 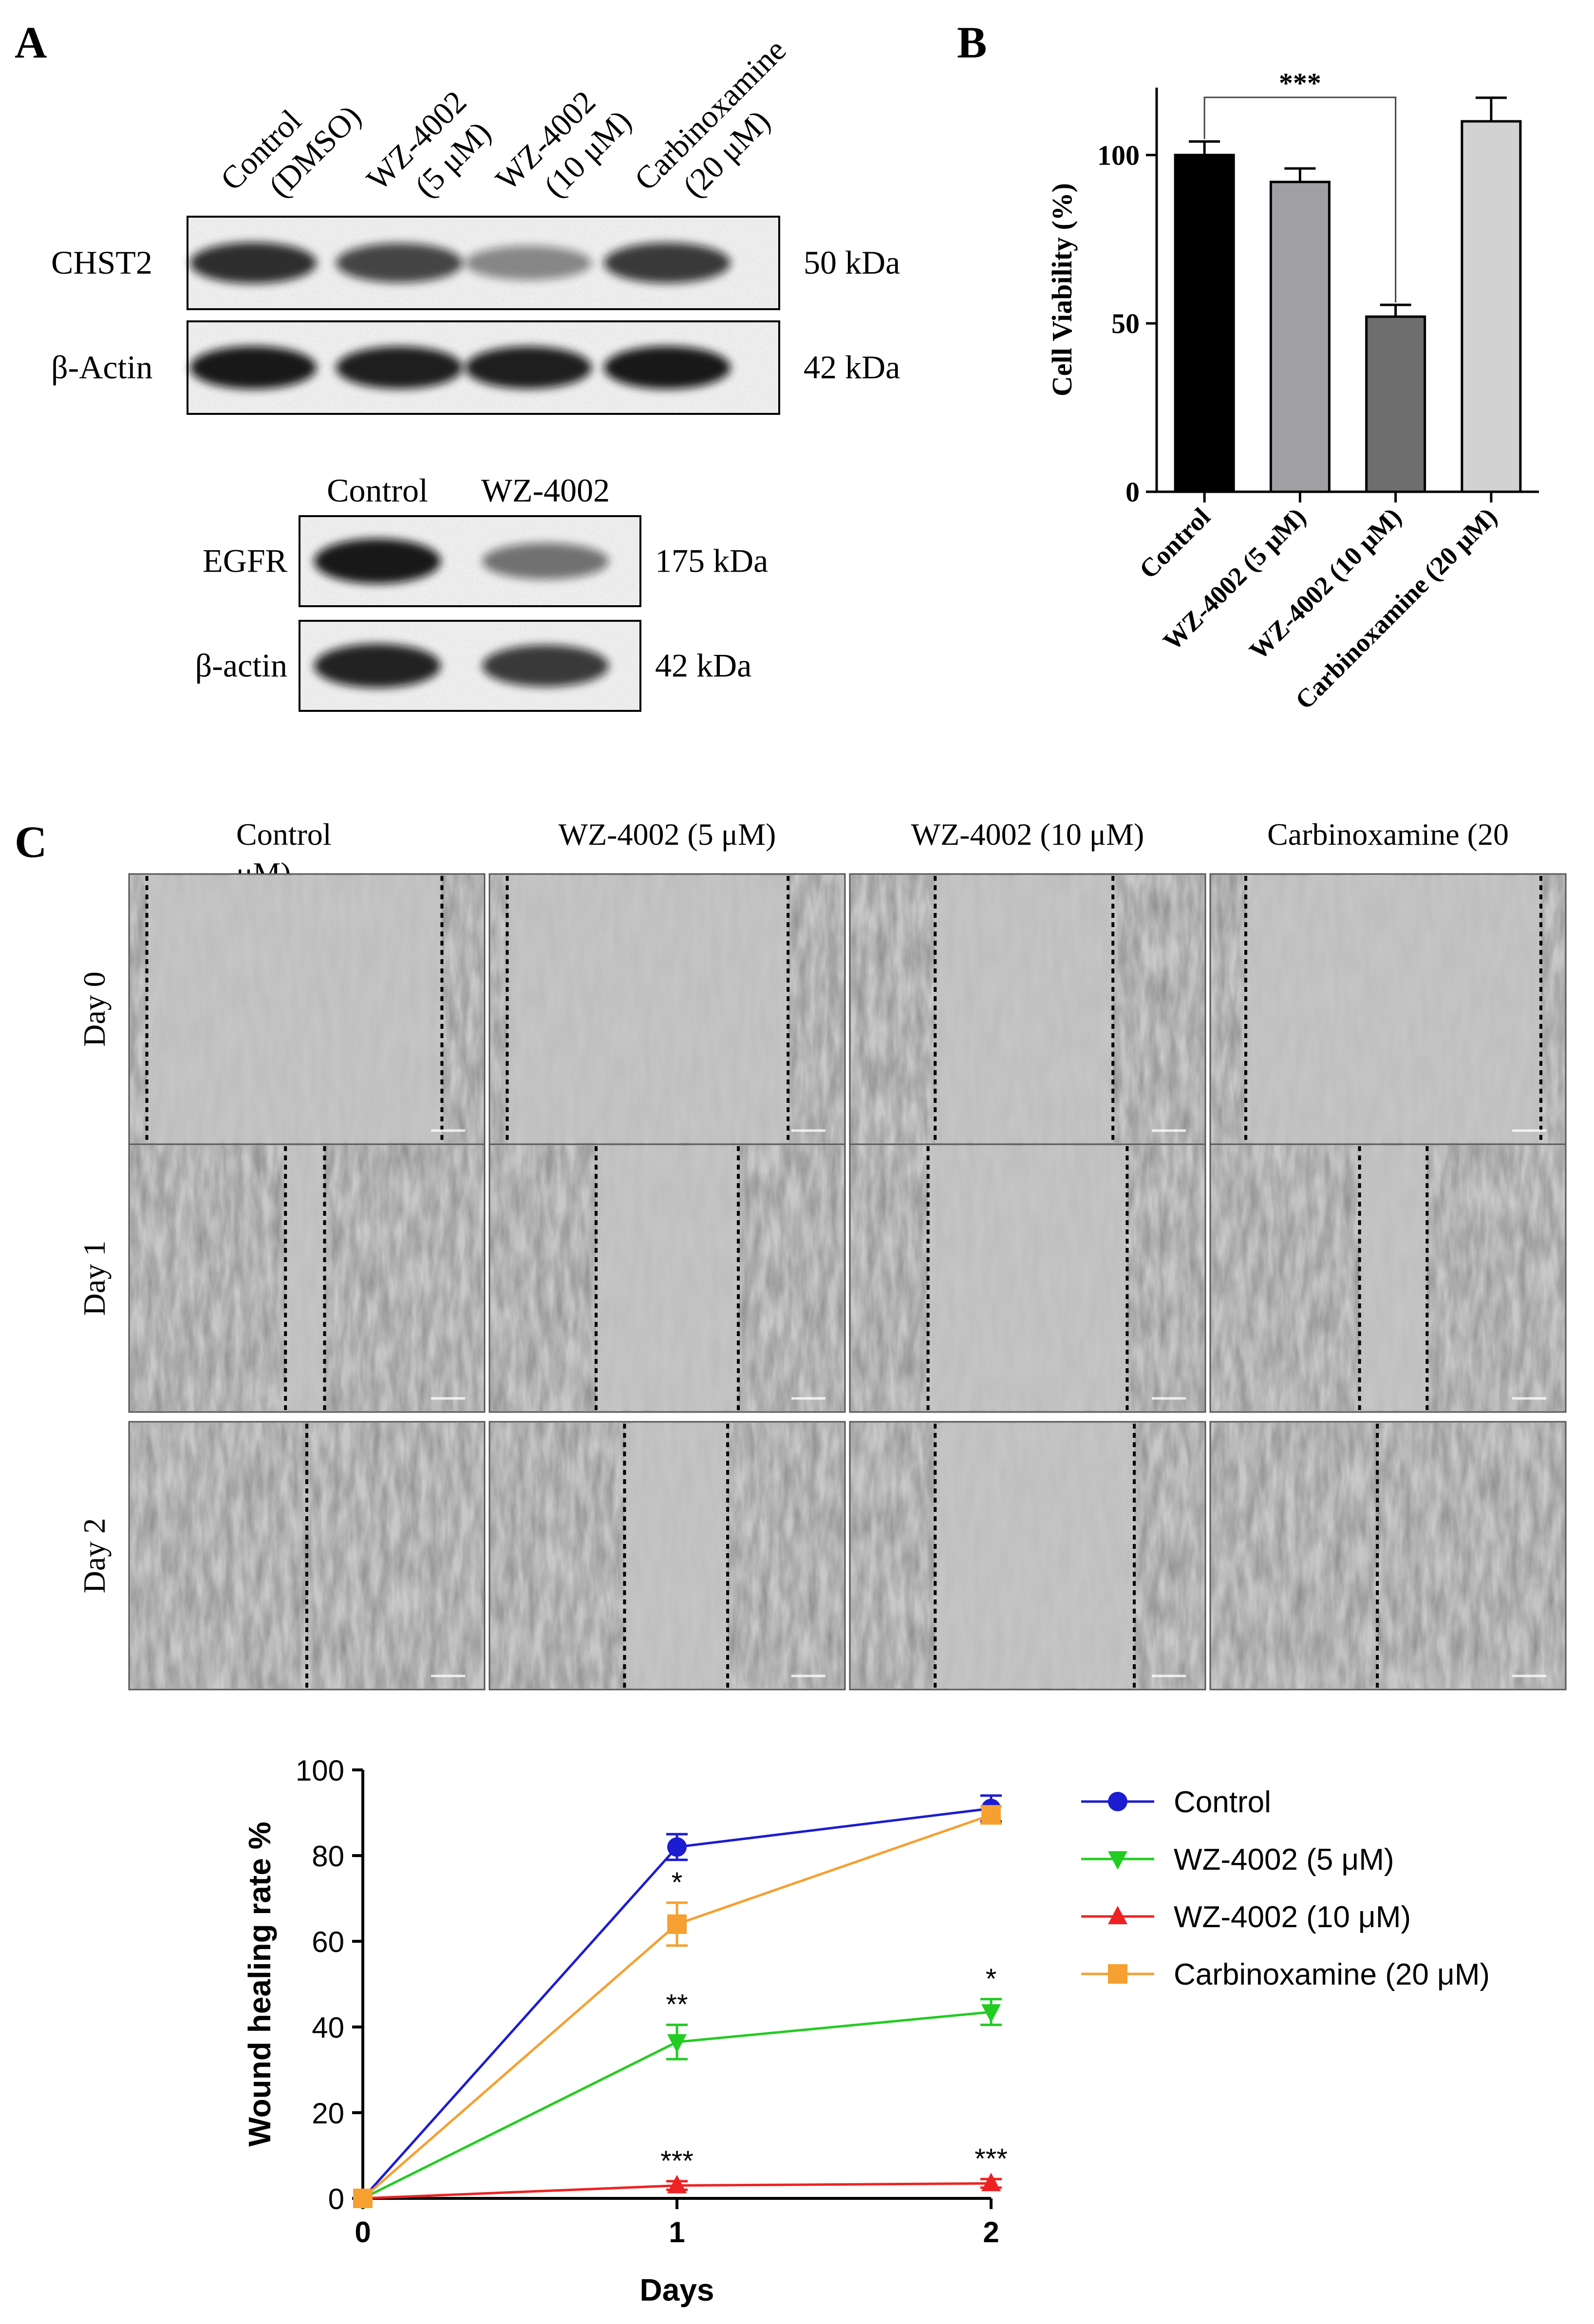 I want to click on column-label: Control, so click(x=284, y=834).